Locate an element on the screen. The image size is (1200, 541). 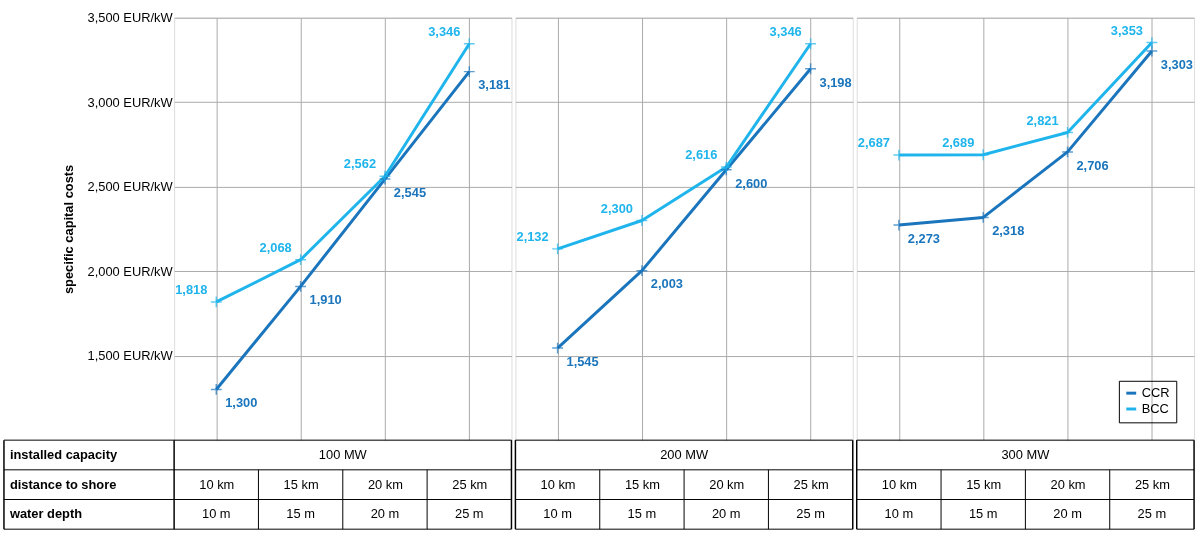
text: water depth is located at coordinates (45, 514).